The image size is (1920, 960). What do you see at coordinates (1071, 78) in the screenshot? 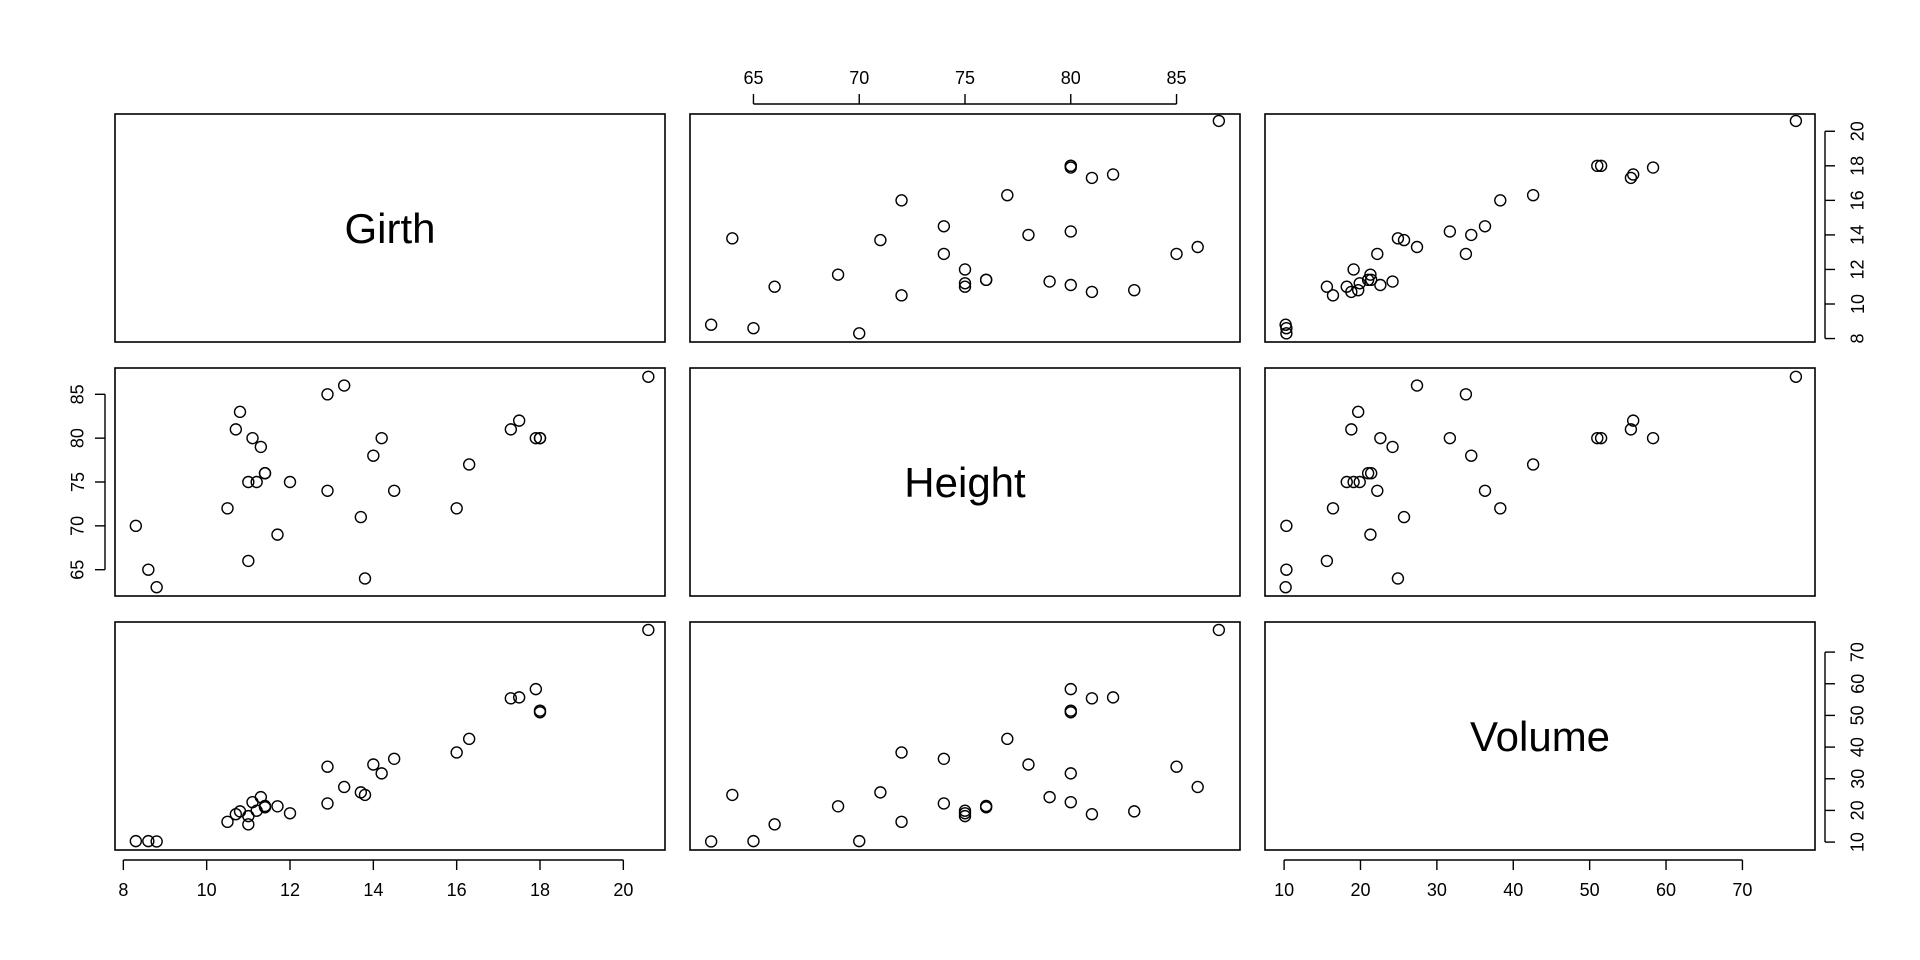
I see `tick-label: 80` at bounding box center [1071, 78].